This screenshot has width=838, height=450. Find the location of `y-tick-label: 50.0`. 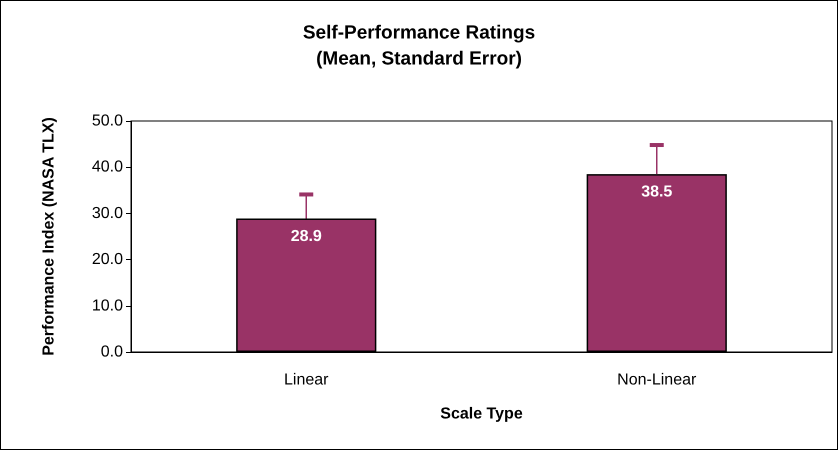

y-tick-label: 50.0 is located at coordinates (108, 121).